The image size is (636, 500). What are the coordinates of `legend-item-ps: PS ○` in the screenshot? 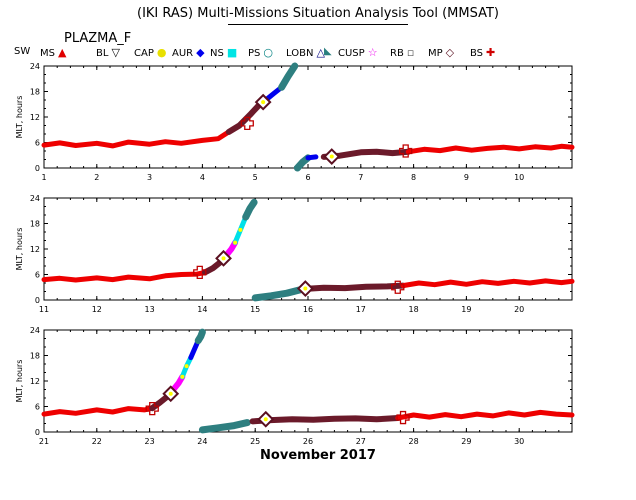 It's located at (260, 52).